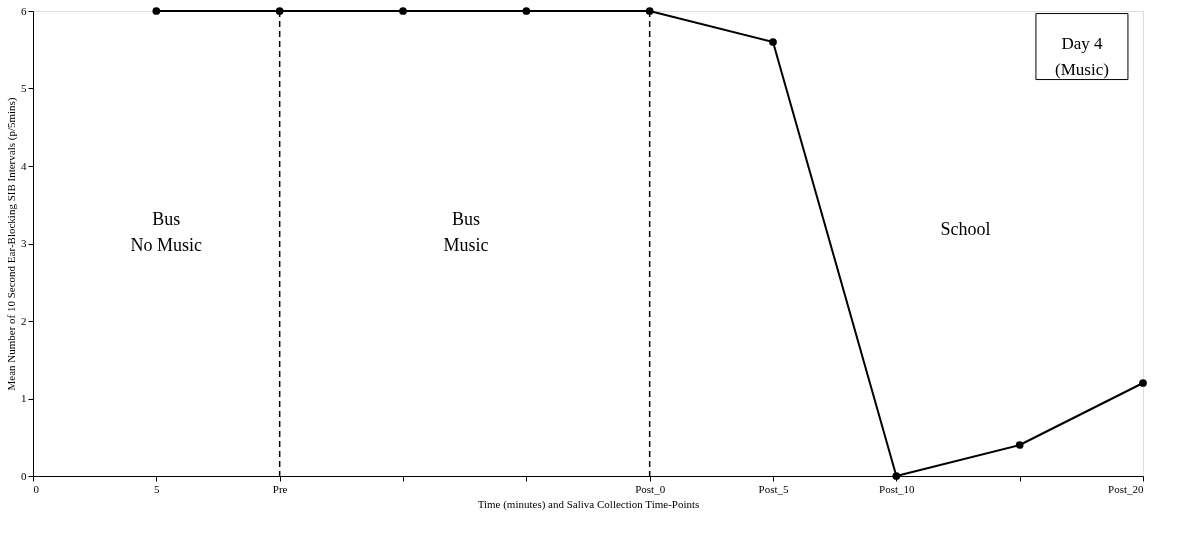 The width and height of the screenshot is (1197, 543). What do you see at coordinates (24, 475) in the screenshot?
I see `y-tick-label: 0` at bounding box center [24, 475].